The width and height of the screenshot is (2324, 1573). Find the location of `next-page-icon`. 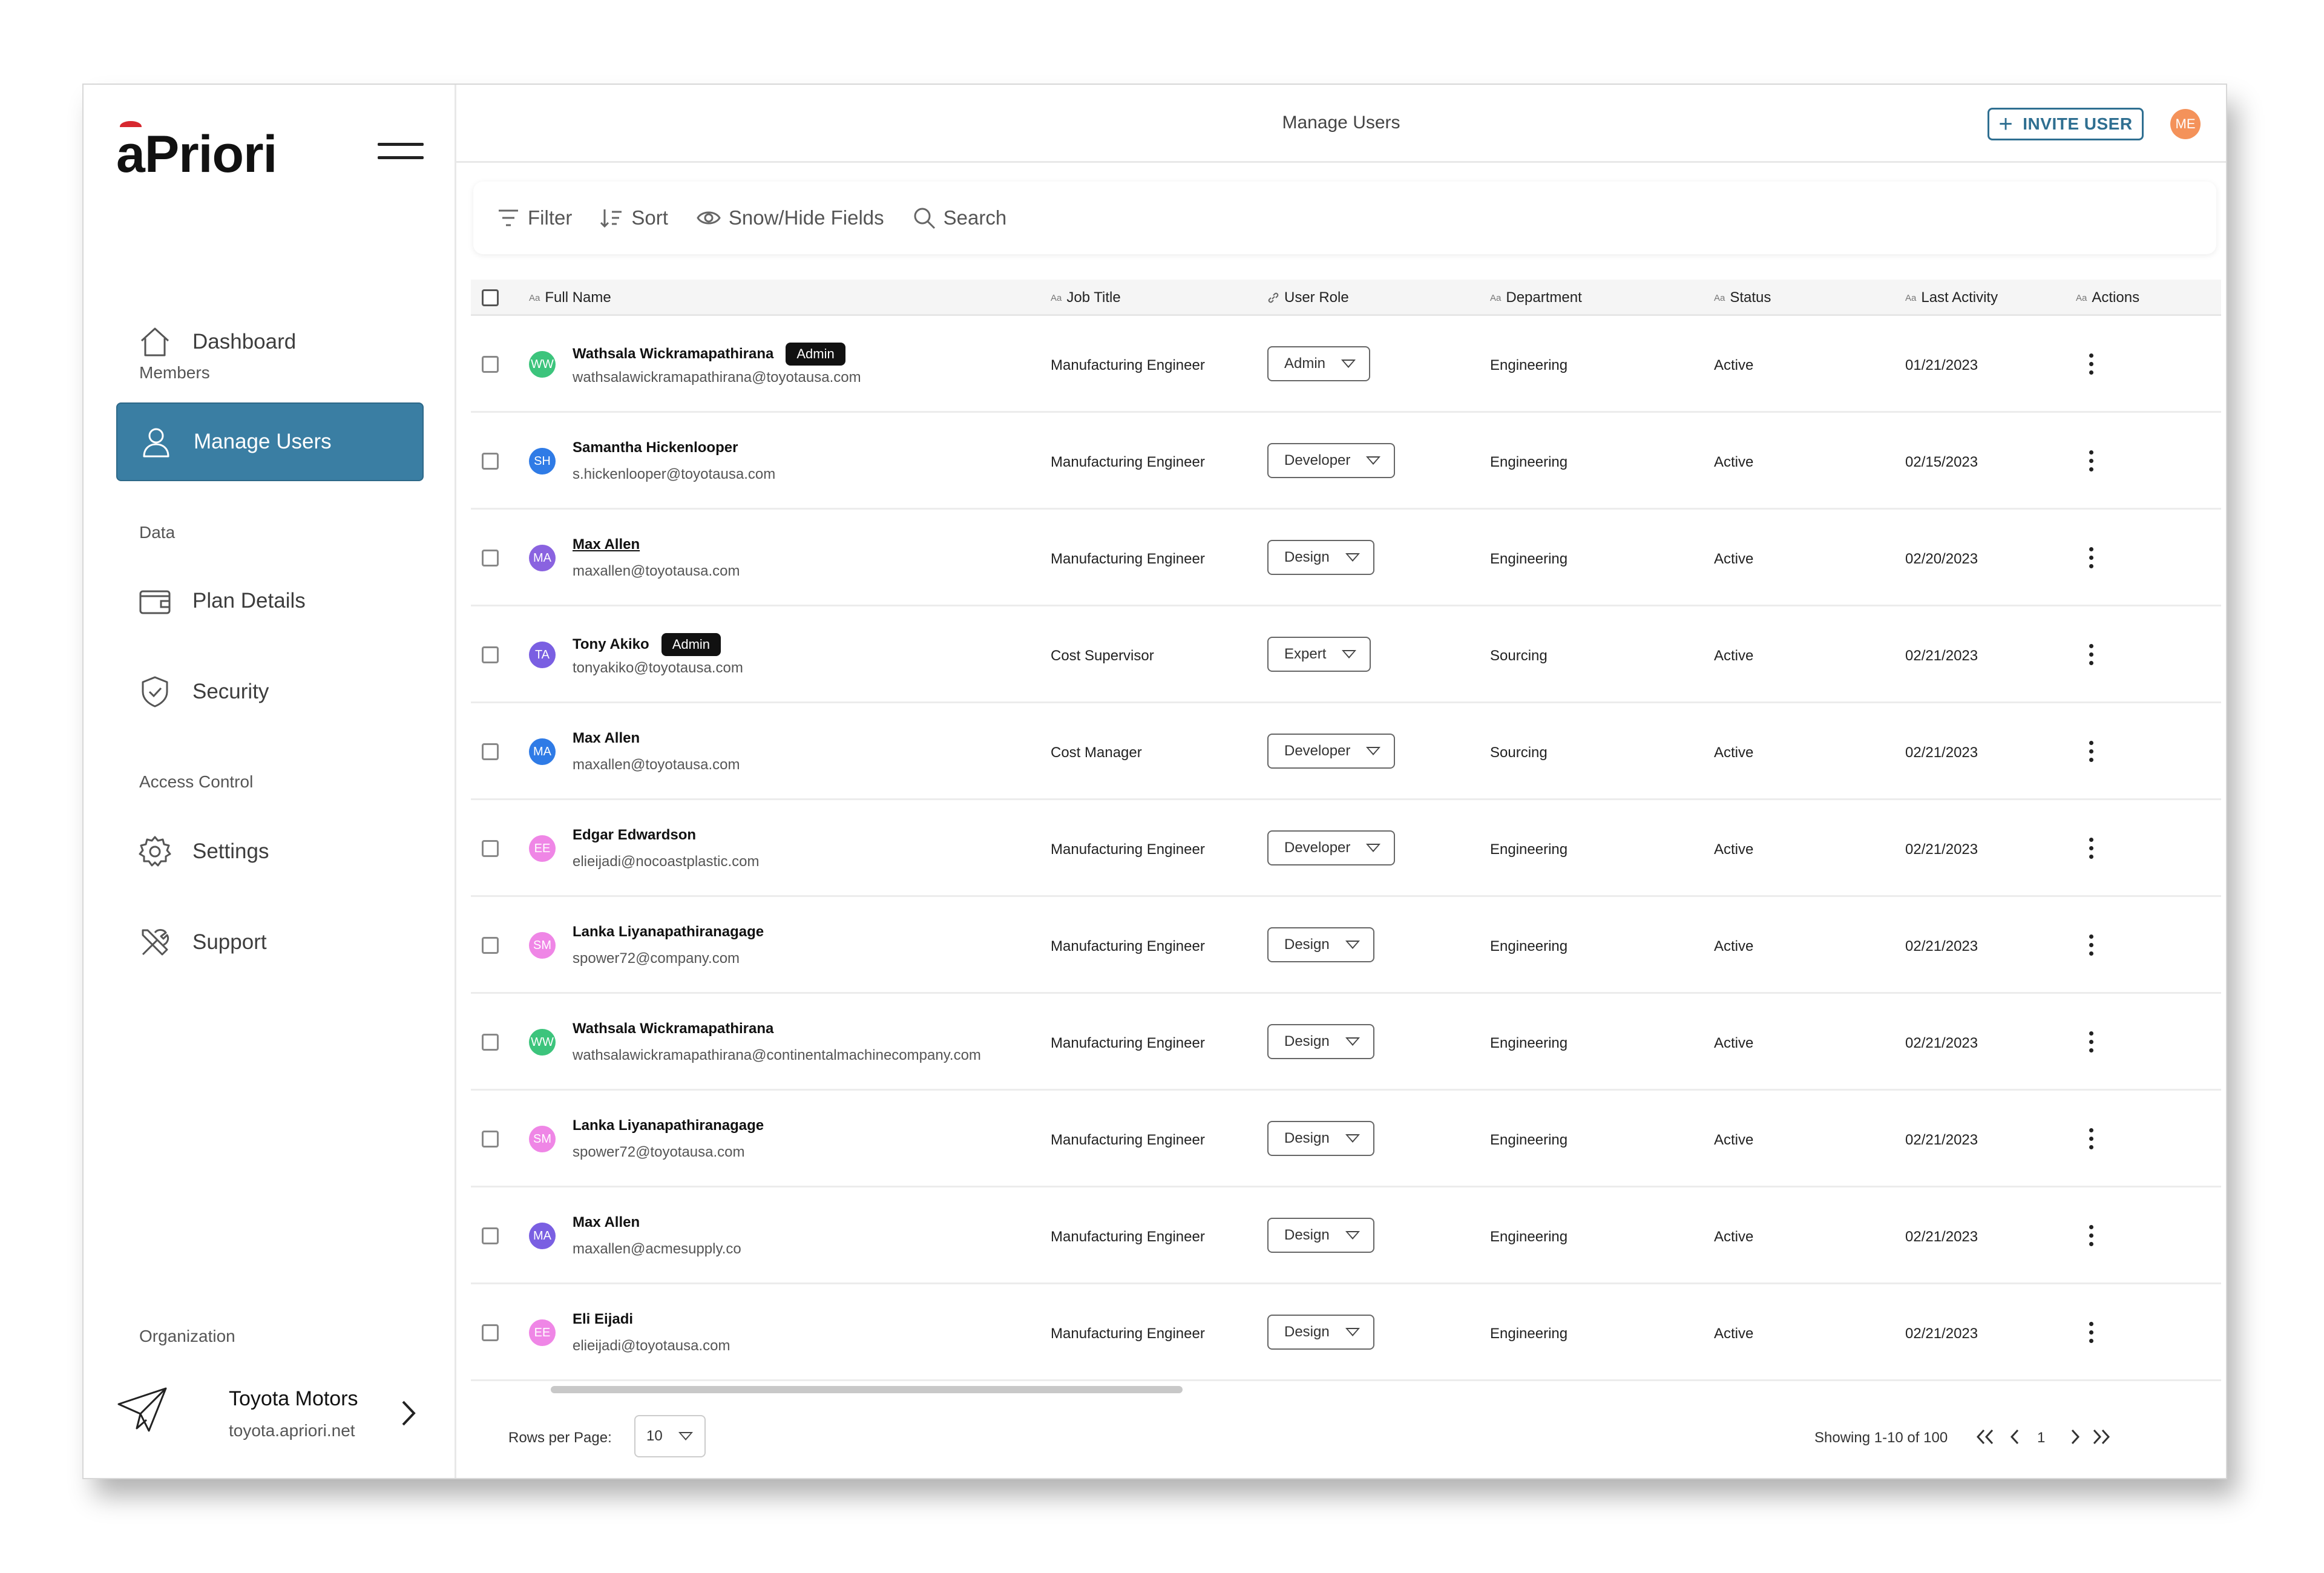

next-page-icon is located at coordinates (2075, 1437).